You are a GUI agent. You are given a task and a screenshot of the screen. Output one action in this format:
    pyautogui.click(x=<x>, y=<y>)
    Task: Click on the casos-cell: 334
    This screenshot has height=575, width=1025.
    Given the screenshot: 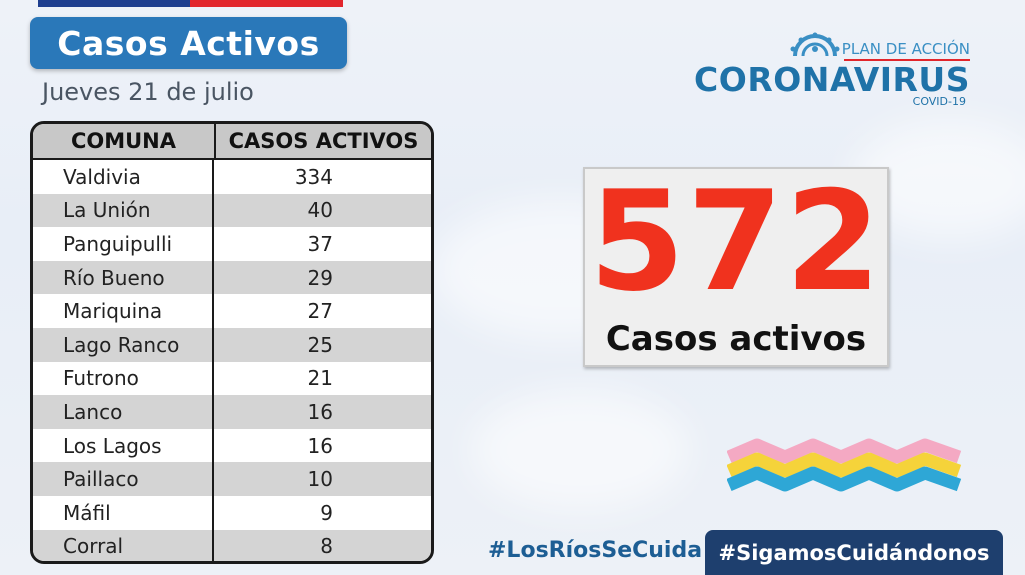 What is the action you would take?
    pyautogui.click(x=313, y=176)
    